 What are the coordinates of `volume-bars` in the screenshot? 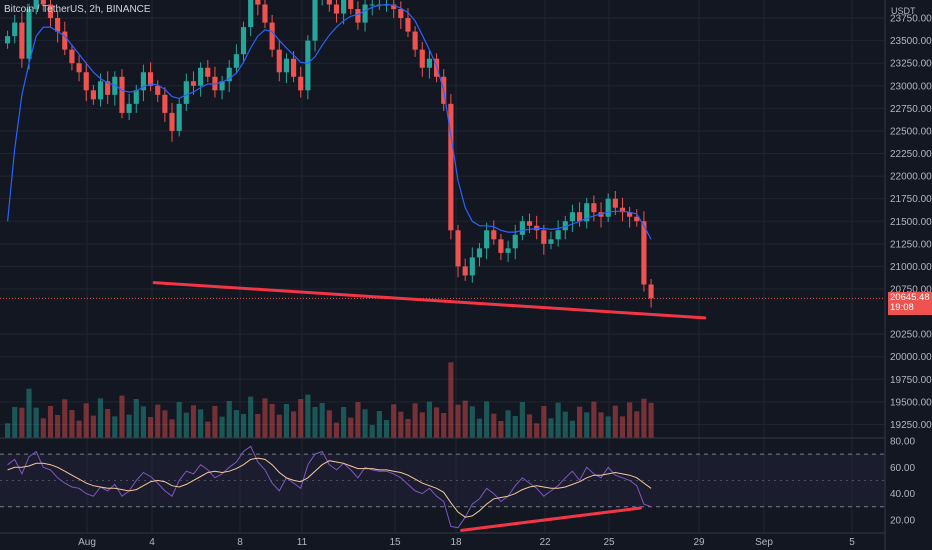 It's located at (329, 400).